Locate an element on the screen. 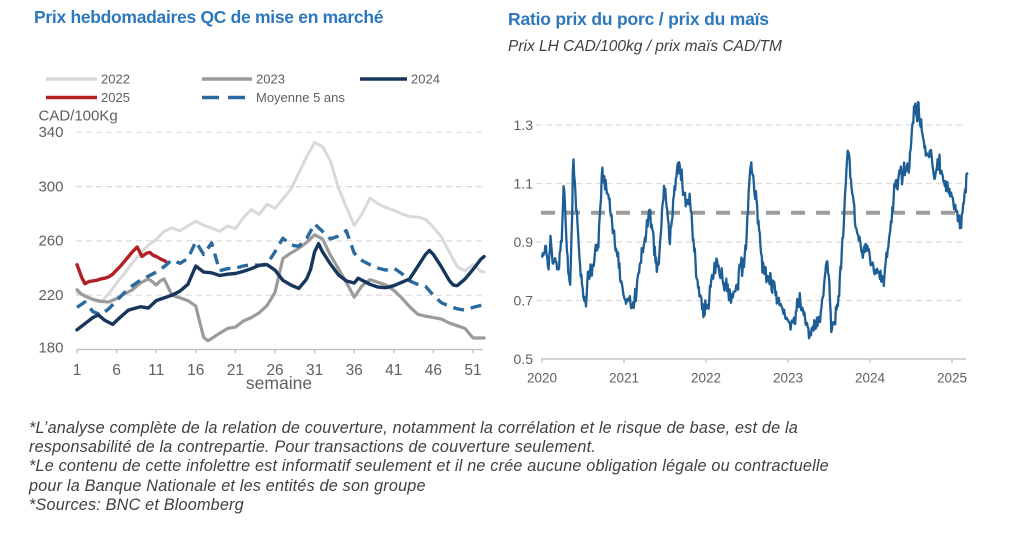 This screenshot has width=1024, height=536. svg-text: semaine is located at coordinates (279, 383).